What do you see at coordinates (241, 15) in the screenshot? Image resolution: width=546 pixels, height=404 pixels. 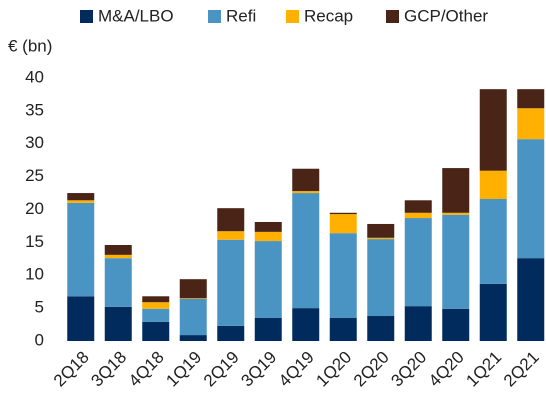 I see `legend-label: Refi` at bounding box center [241, 15].